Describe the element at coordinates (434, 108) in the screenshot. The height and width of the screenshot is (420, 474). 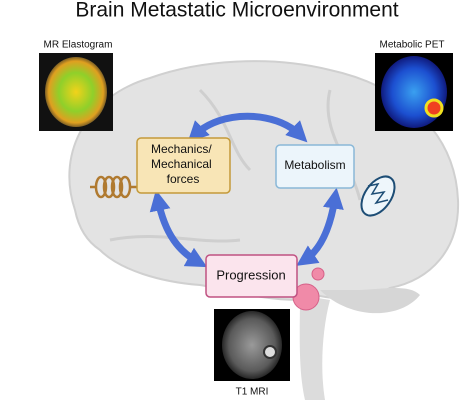
I see `pet-hotspot` at that location.